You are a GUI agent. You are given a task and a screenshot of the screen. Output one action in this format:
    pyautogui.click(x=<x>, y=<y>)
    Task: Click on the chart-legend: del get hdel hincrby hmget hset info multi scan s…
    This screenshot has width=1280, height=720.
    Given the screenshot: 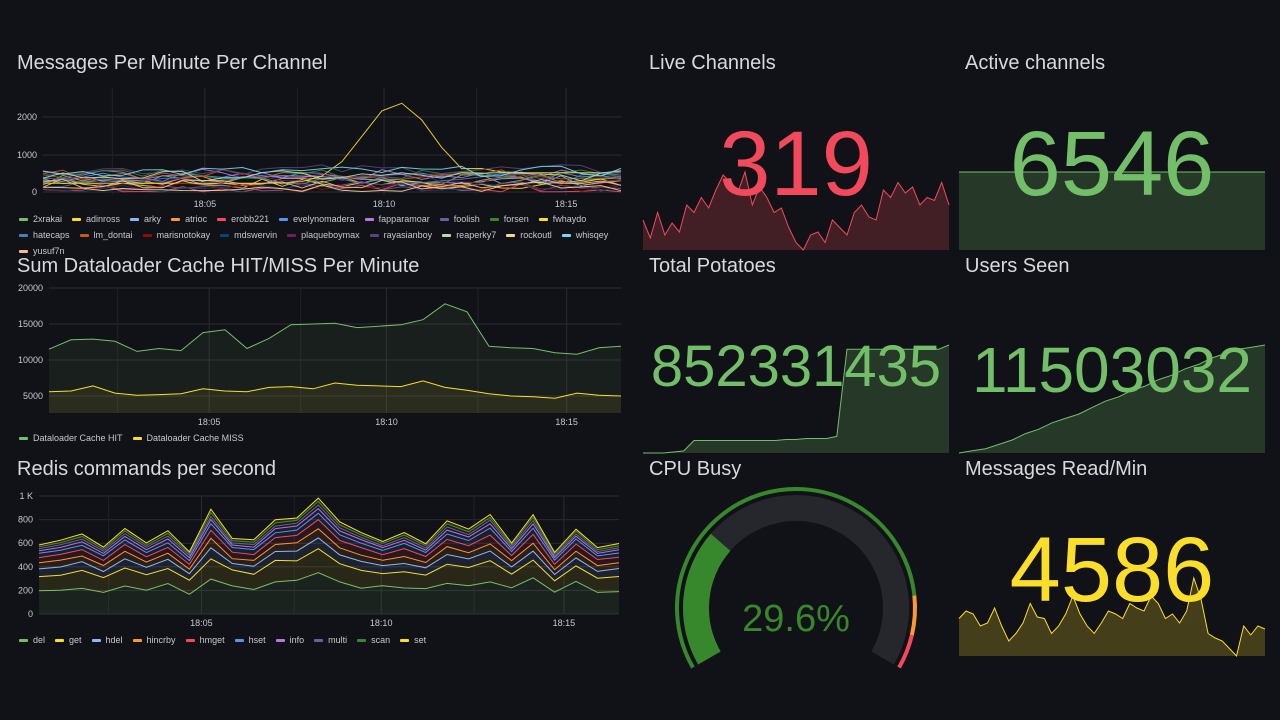 What is the action you would take?
    pyautogui.click(x=319, y=640)
    